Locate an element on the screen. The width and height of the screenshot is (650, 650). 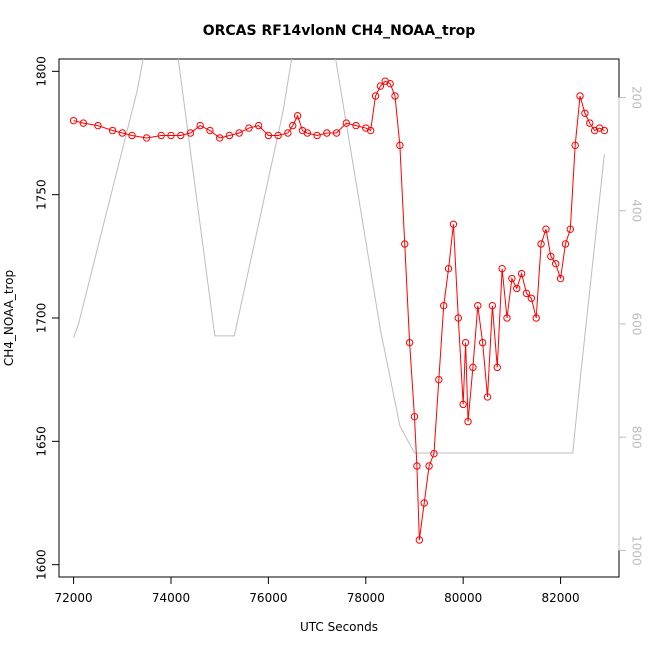
x-tick-label: 82000 is located at coordinates (560, 598).